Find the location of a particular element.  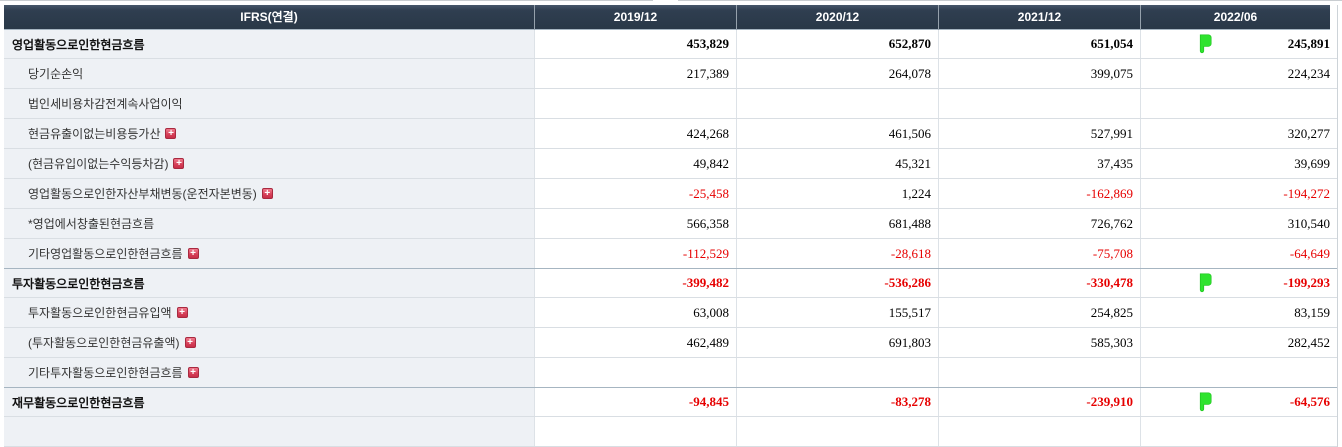

cell-value: 651,054 is located at coordinates (1039, 44).